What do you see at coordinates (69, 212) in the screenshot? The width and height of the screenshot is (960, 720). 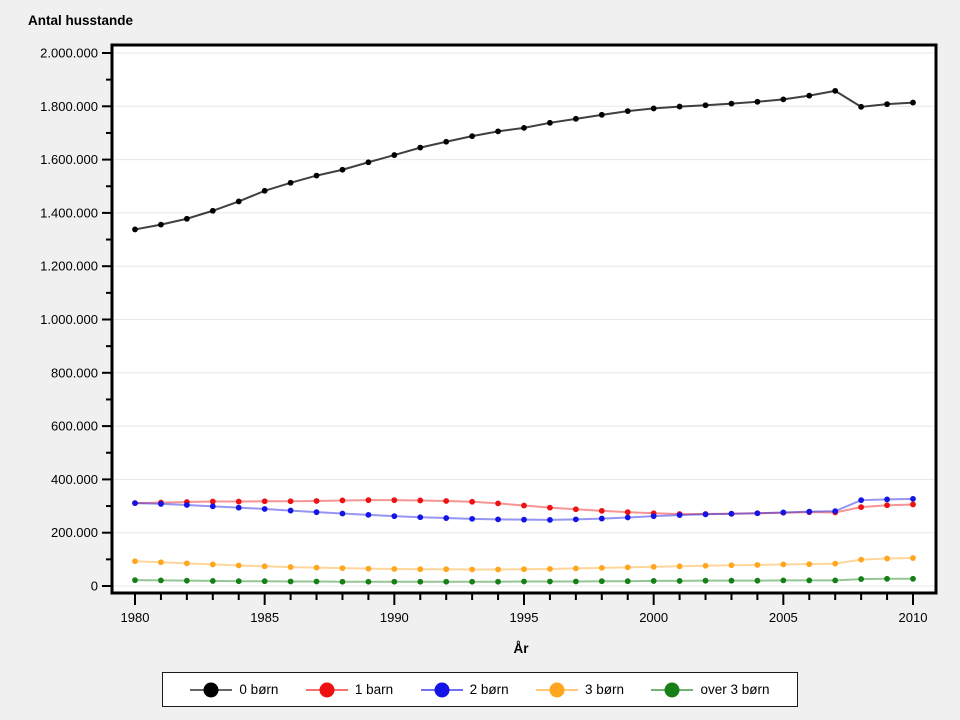 I see `y-tick-label: 1.400.000` at bounding box center [69, 212].